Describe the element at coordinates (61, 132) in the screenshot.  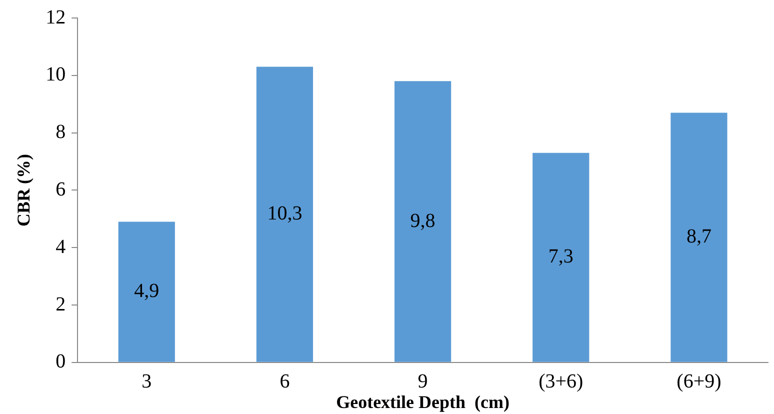
I see `y-tick-label: 8` at that location.